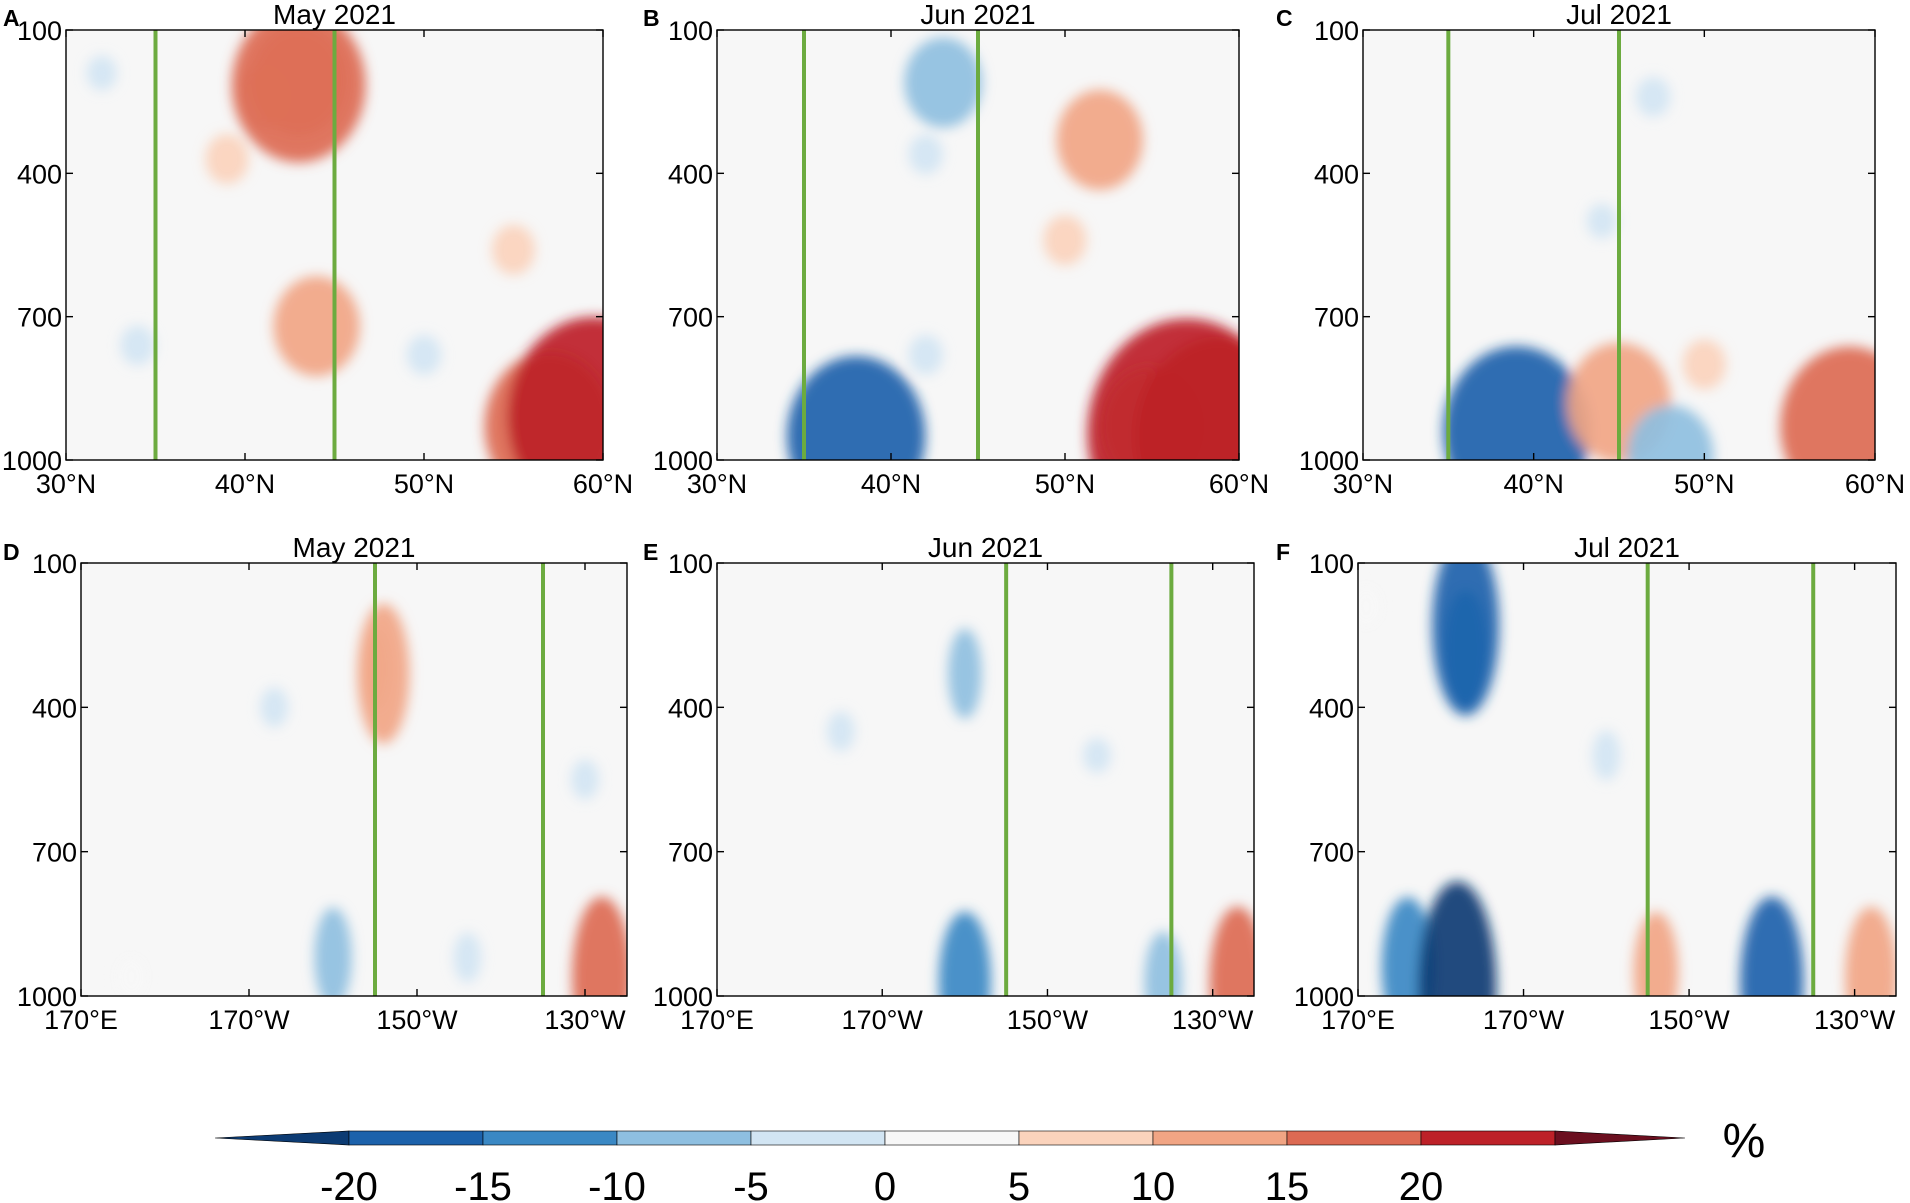  I want to click on x-tick-label: 170°W, so click(1524, 1020).